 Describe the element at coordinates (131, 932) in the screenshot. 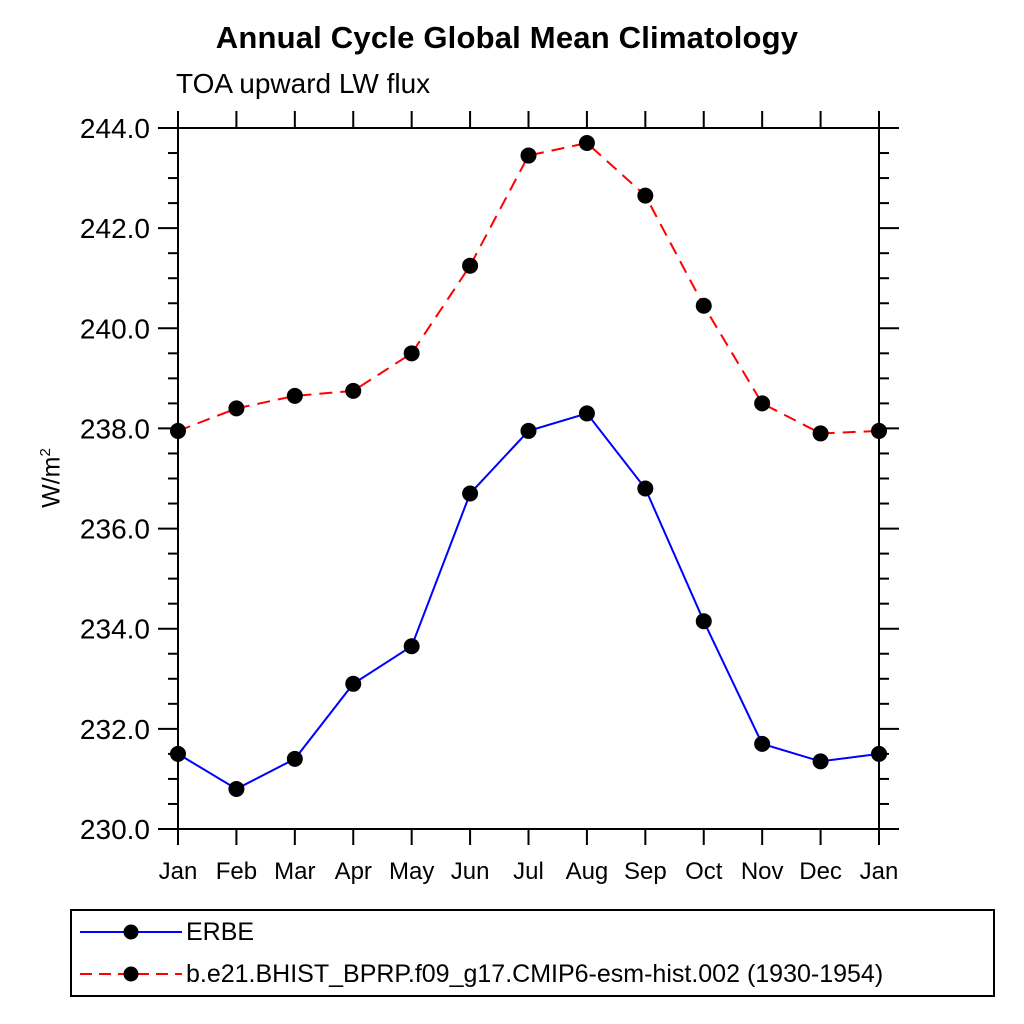

I see `legend-swatch-solid-line-icon` at that location.